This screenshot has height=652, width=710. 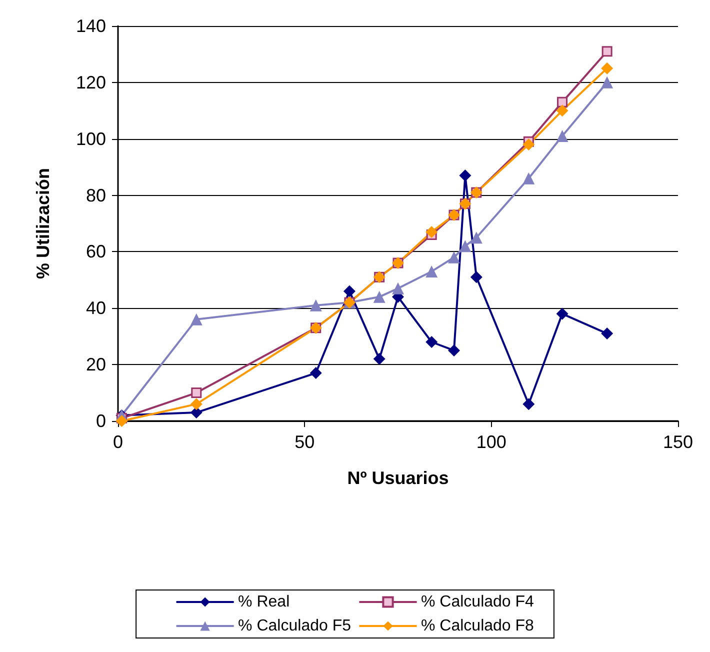 What do you see at coordinates (304, 442) in the screenshot?
I see `x-tick-label: 50` at bounding box center [304, 442].